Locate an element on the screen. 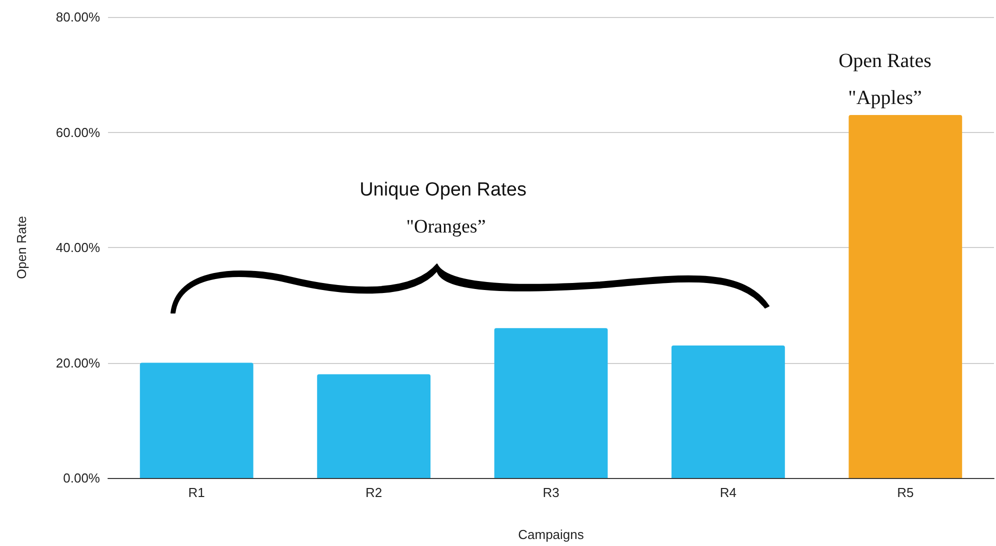 The image size is (996, 546). annotation: Unique Open Rates is located at coordinates (443, 190).